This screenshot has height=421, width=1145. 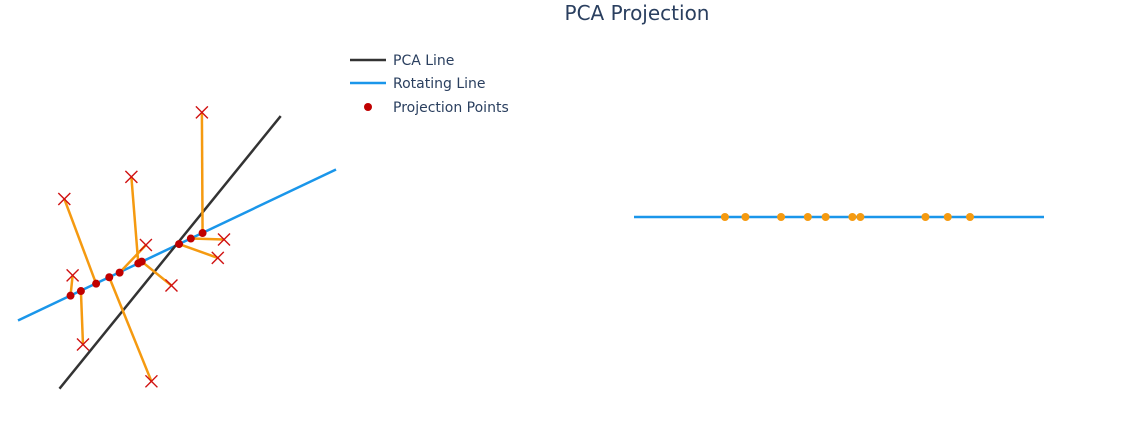 What do you see at coordinates (423, 61) in the screenshot?
I see `legend-label-pca-line: PCA Line` at bounding box center [423, 61].